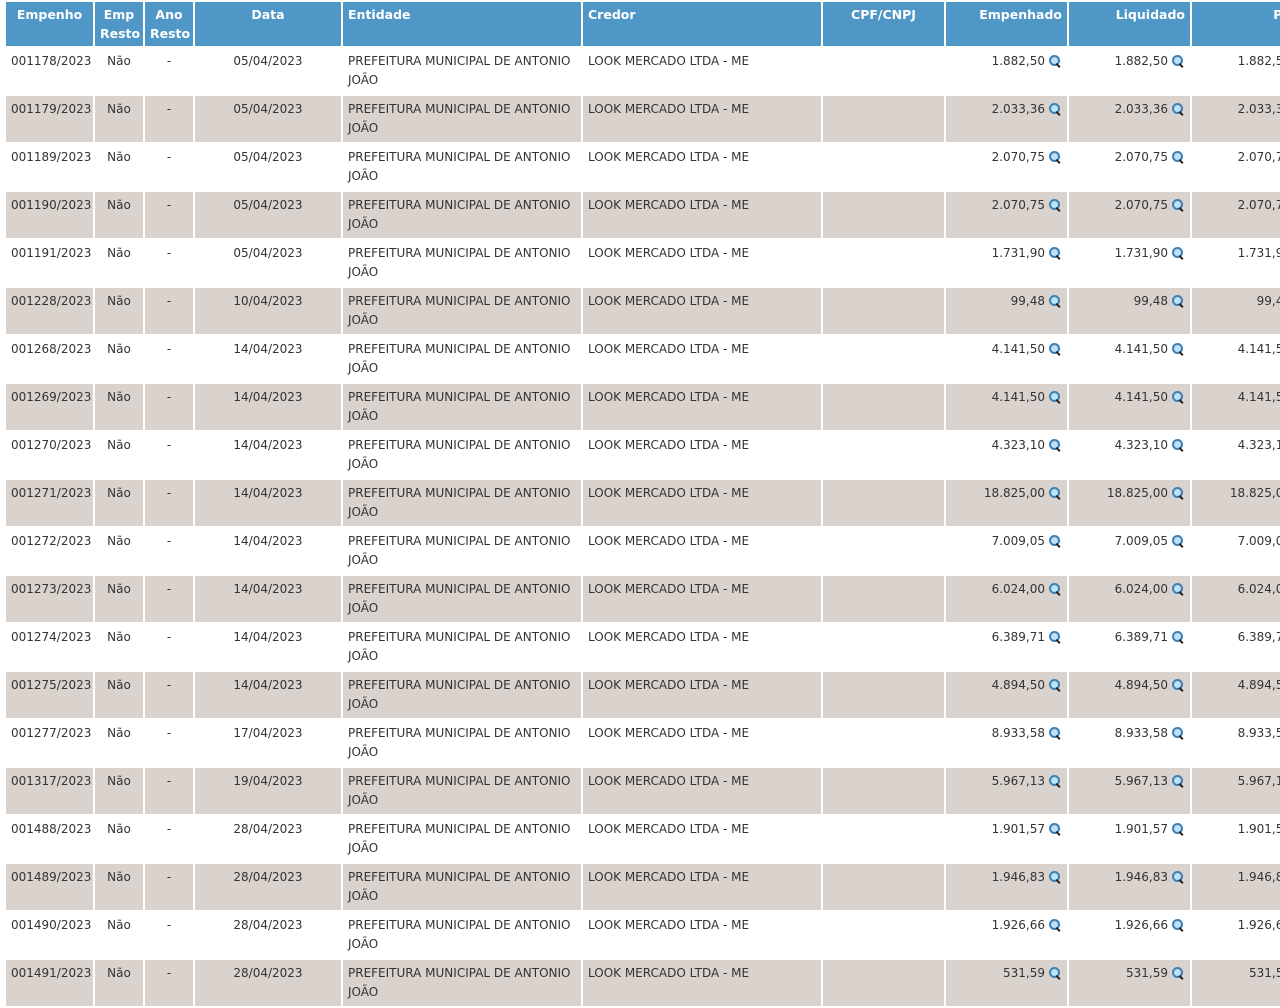 This screenshot has height=1008, width=1280. Describe the element at coordinates (1141, 685) in the screenshot. I see `liquidado-value: 4.894,50` at that location.